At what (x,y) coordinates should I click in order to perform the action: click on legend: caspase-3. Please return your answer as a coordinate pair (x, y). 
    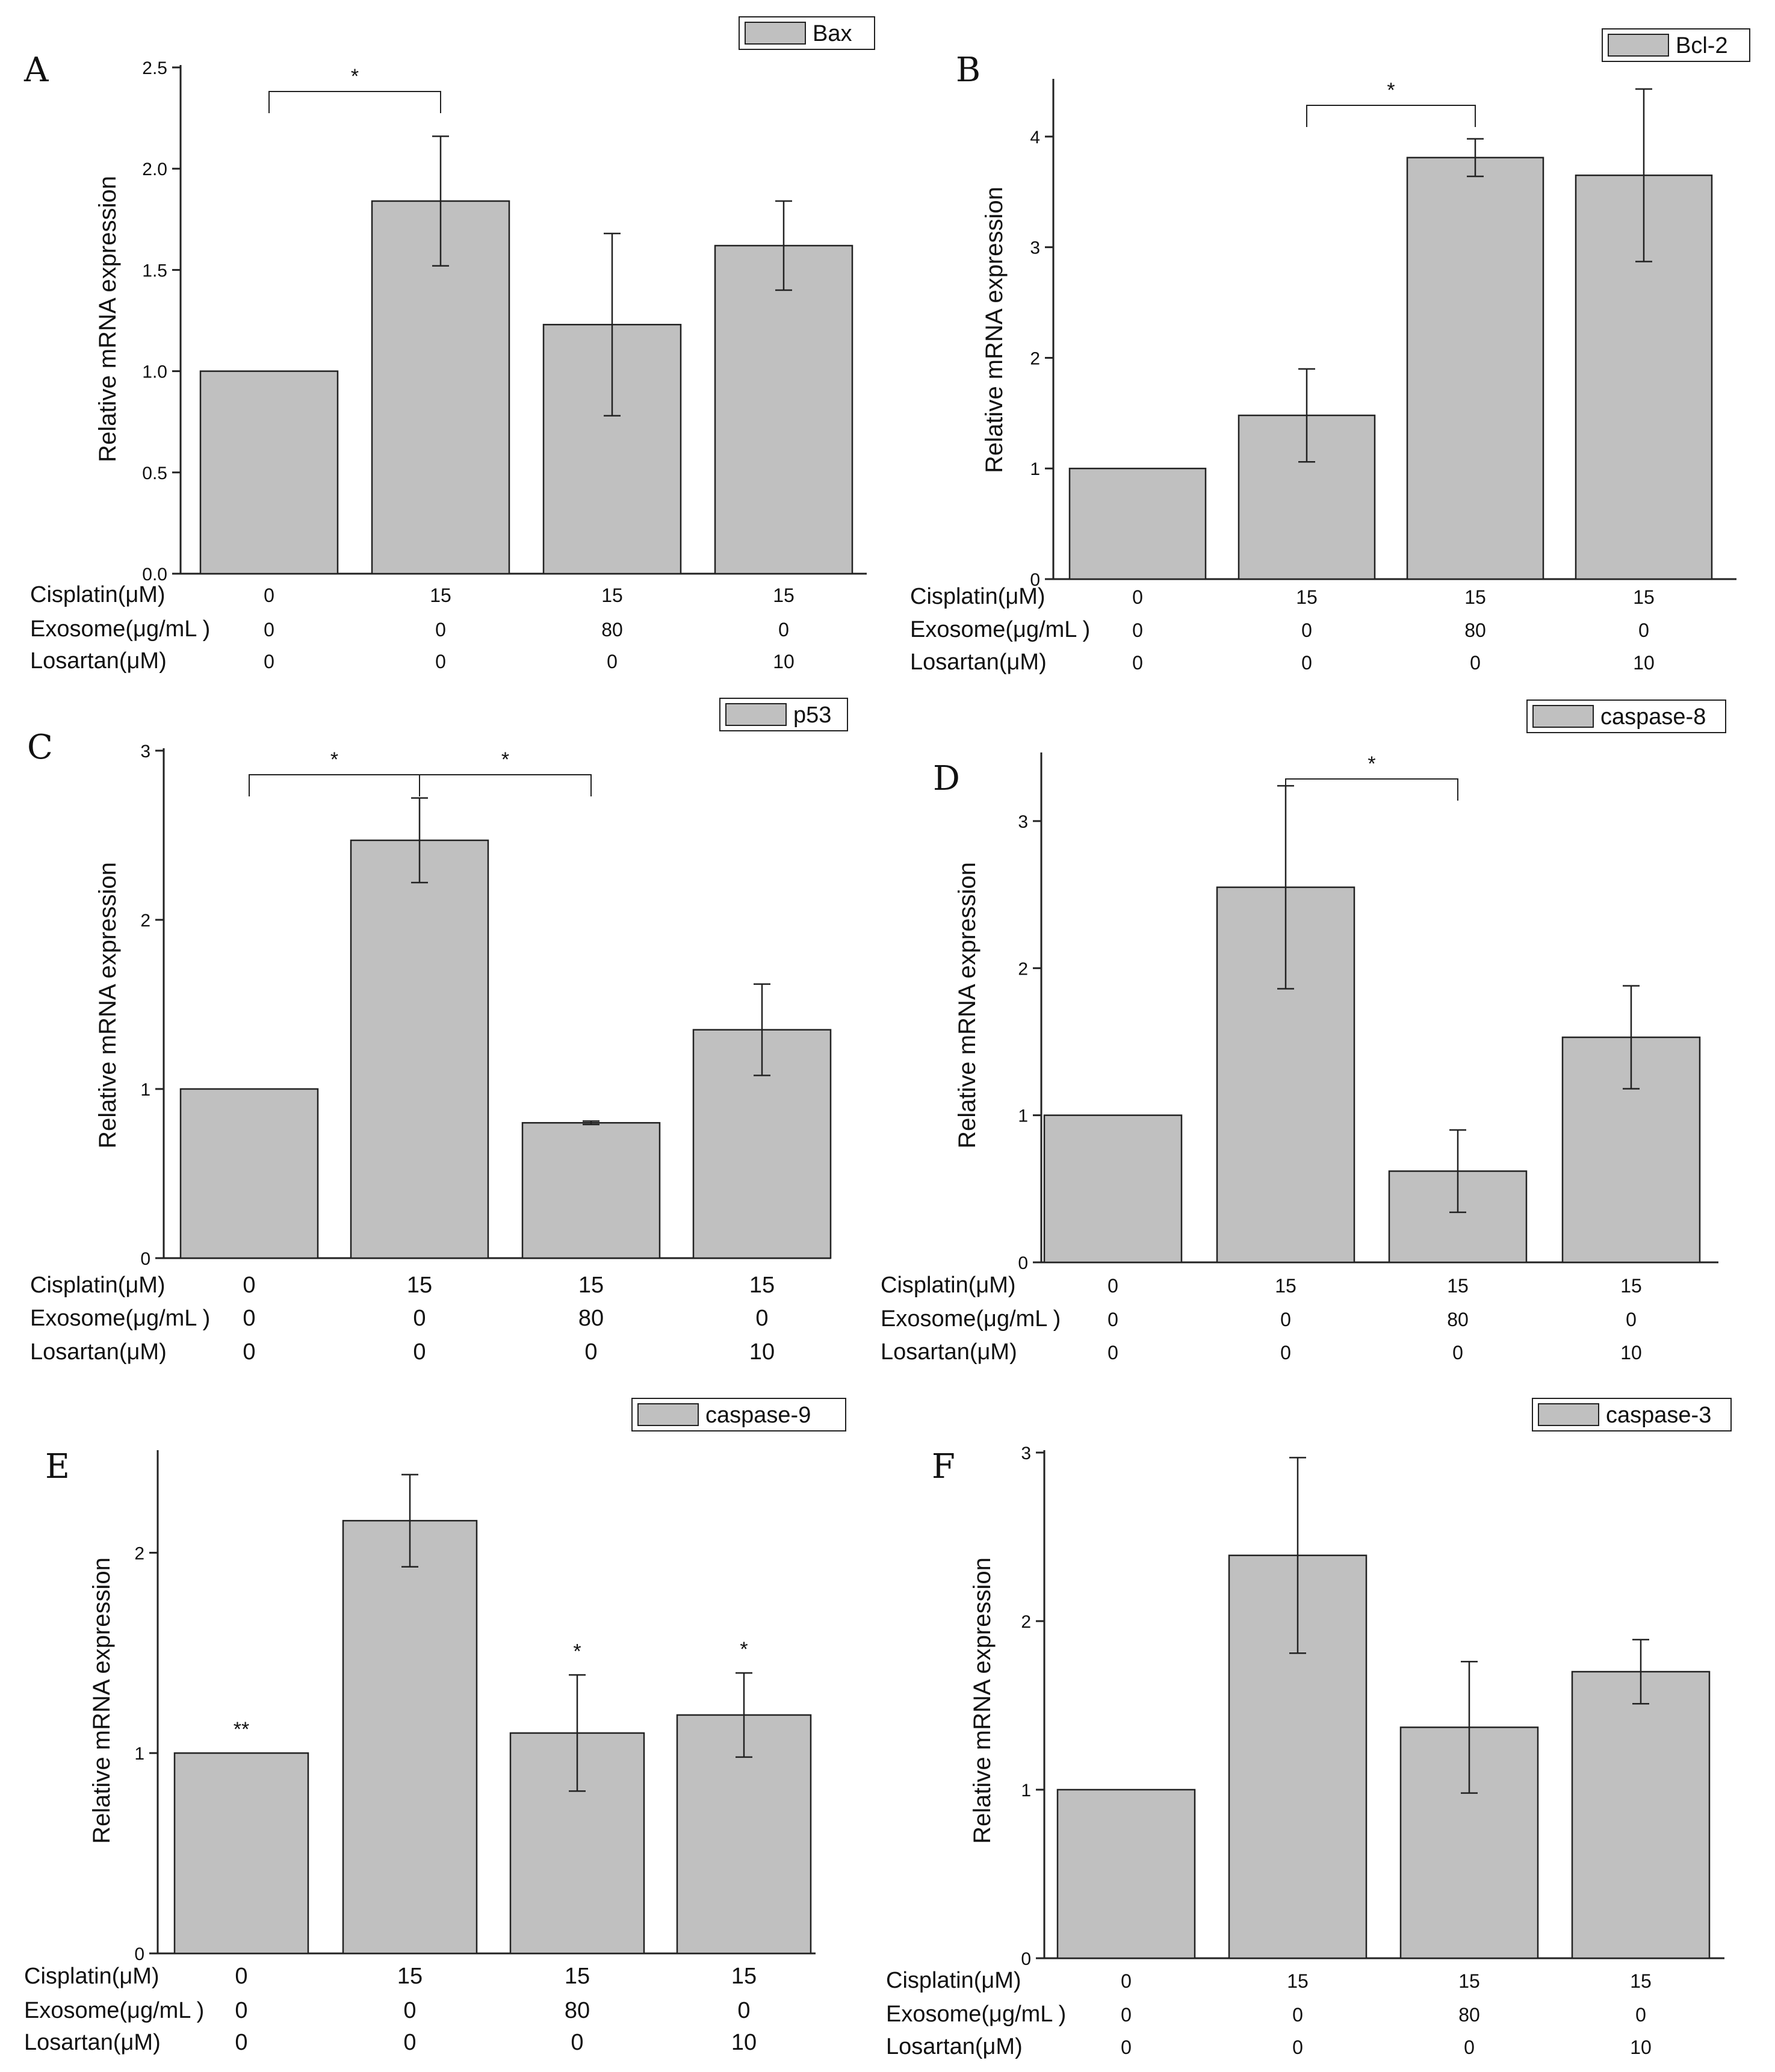
    Looking at the image, I should click on (1632, 1414).